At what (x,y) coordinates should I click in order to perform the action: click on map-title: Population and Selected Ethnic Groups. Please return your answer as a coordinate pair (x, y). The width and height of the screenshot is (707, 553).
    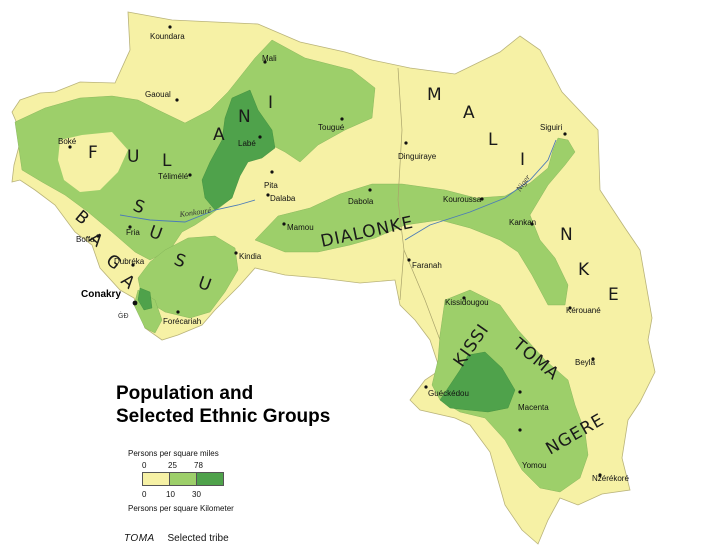
    Looking at the image, I should click on (223, 405).